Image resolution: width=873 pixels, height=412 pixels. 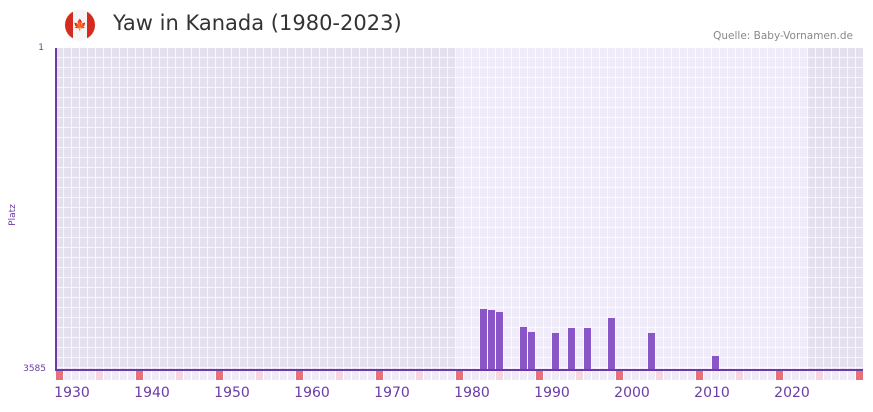 What do you see at coordinates (571, 349) in the screenshot?
I see `bar-1994` at bounding box center [571, 349].